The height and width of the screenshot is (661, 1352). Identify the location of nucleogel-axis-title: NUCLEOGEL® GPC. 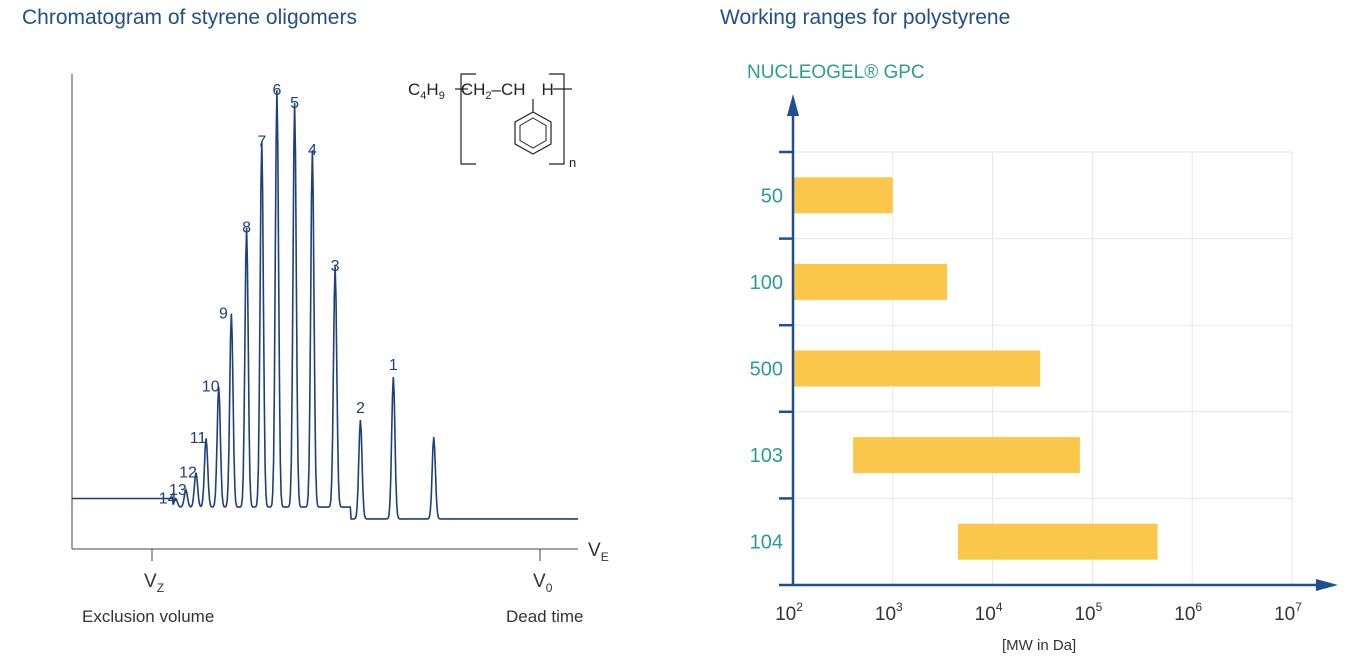
(836, 72).